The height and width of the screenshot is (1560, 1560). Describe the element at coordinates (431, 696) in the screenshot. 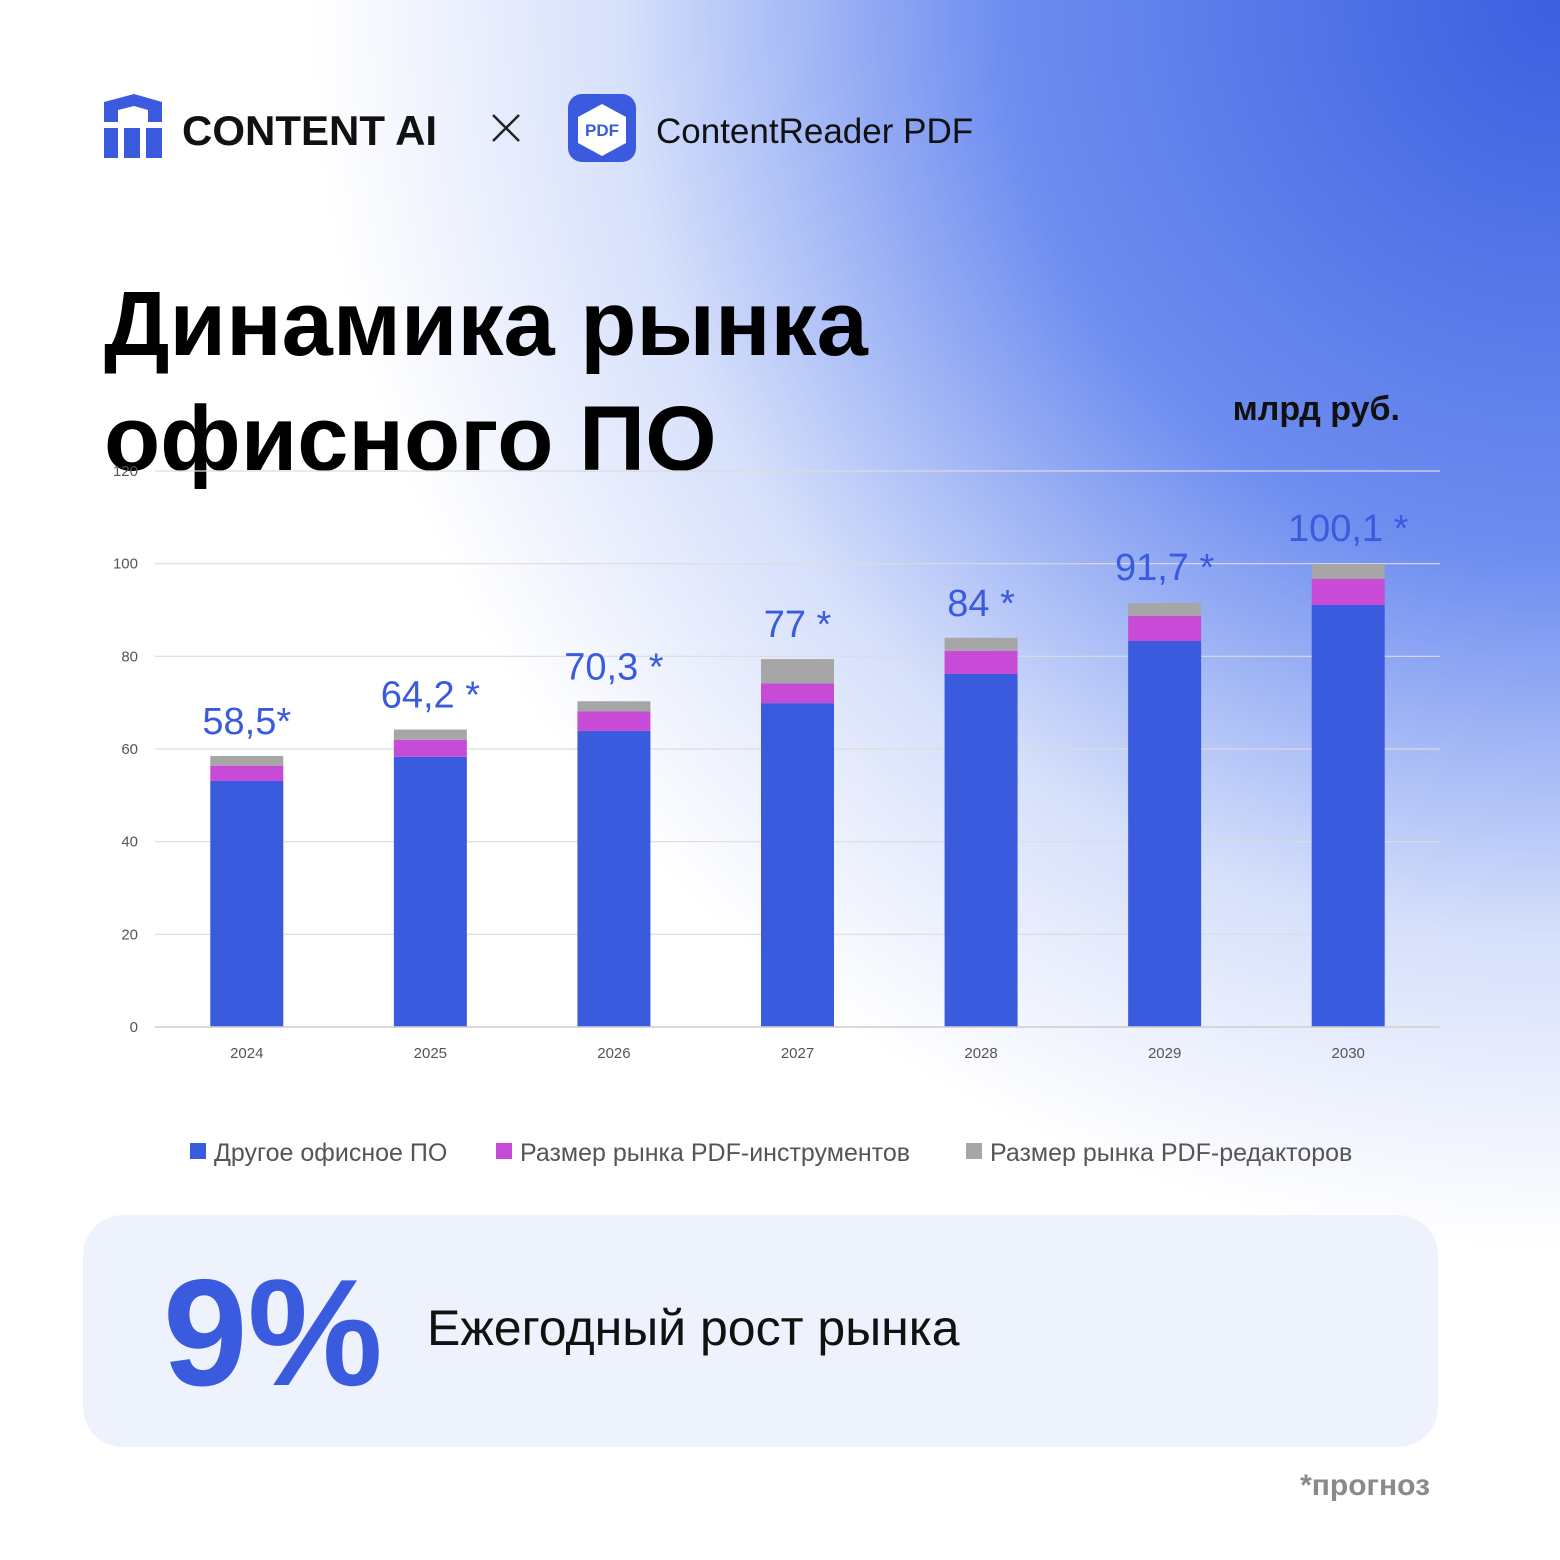

I see `total-label: 64,2 *` at that location.